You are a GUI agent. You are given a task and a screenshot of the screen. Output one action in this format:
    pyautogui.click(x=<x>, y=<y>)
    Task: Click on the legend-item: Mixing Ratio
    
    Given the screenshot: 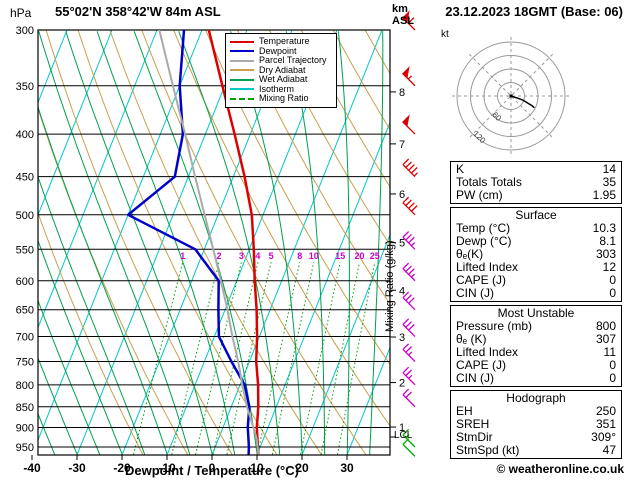 What is the action you would take?
    pyautogui.click(x=281, y=99)
    